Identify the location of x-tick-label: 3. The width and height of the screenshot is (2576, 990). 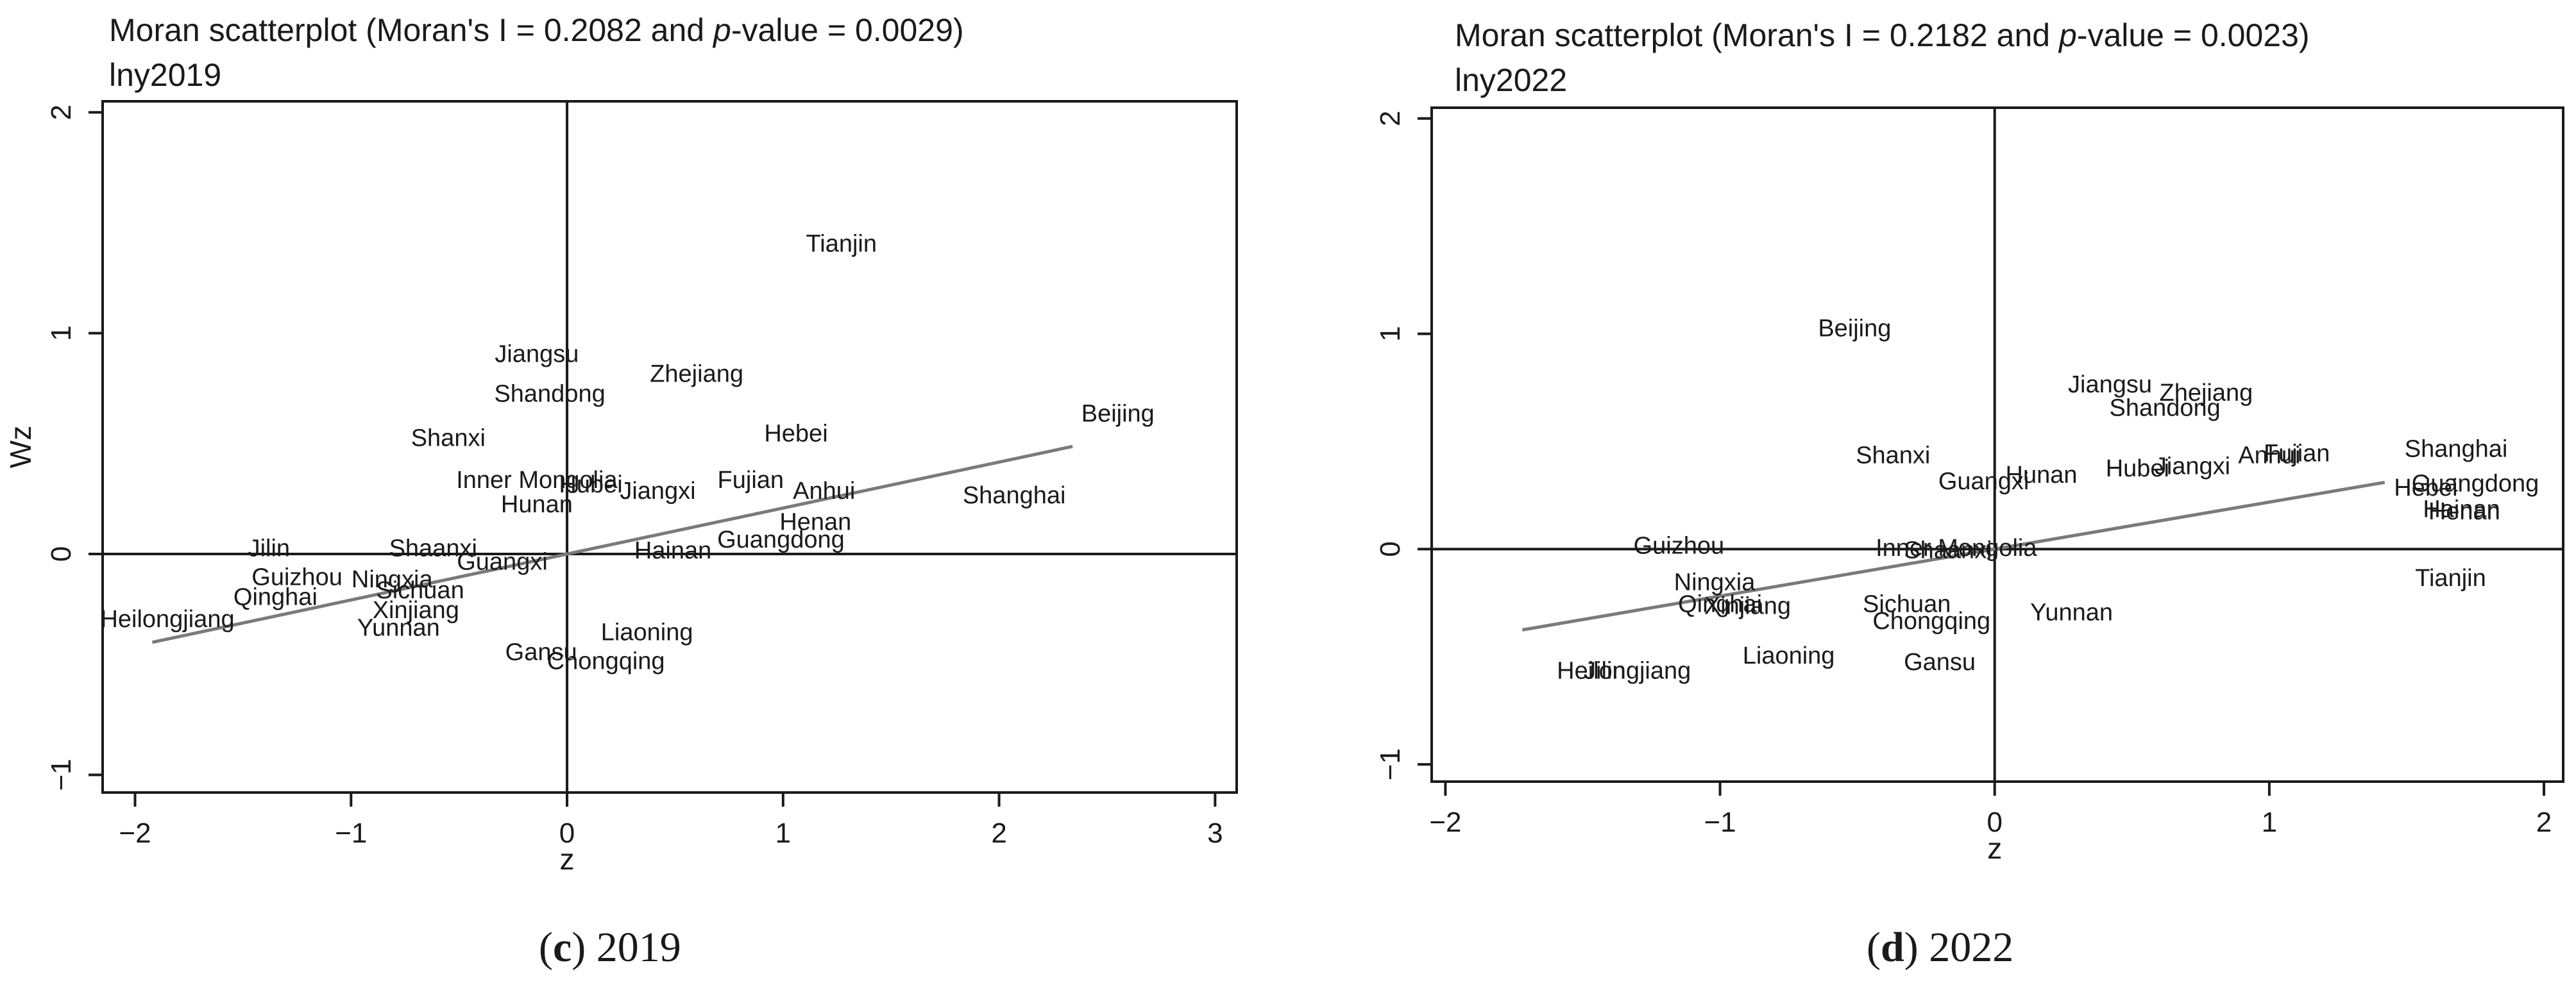
(1215, 833).